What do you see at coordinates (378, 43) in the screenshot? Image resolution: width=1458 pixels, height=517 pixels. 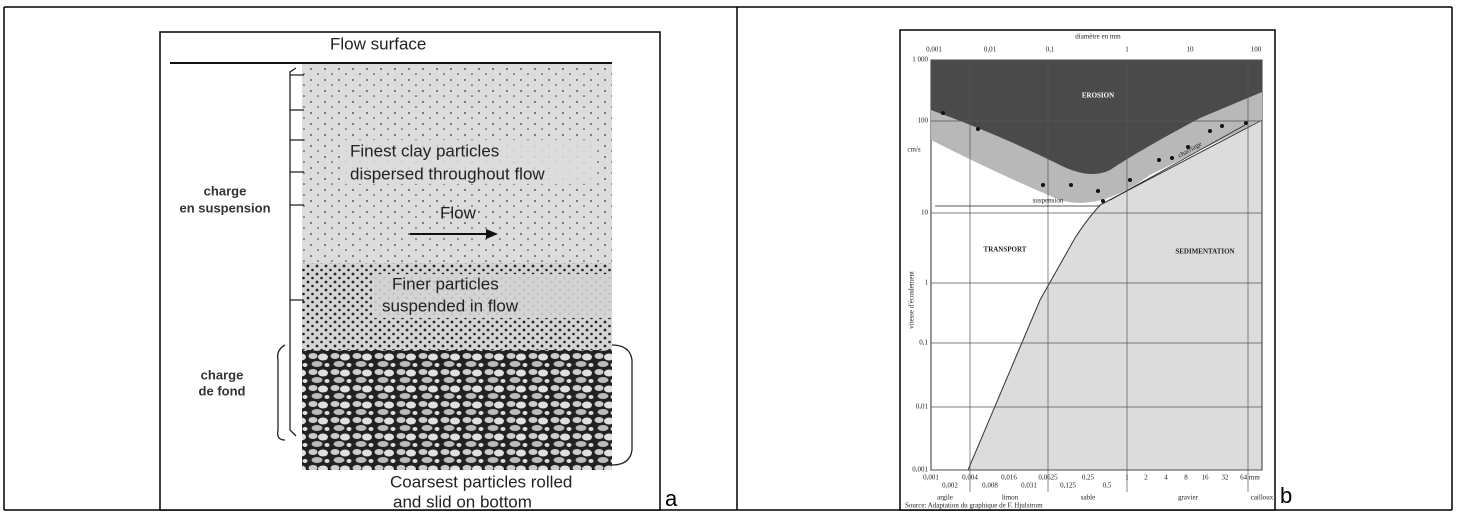 I see `label: Flow surface` at bounding box center [378, 43].